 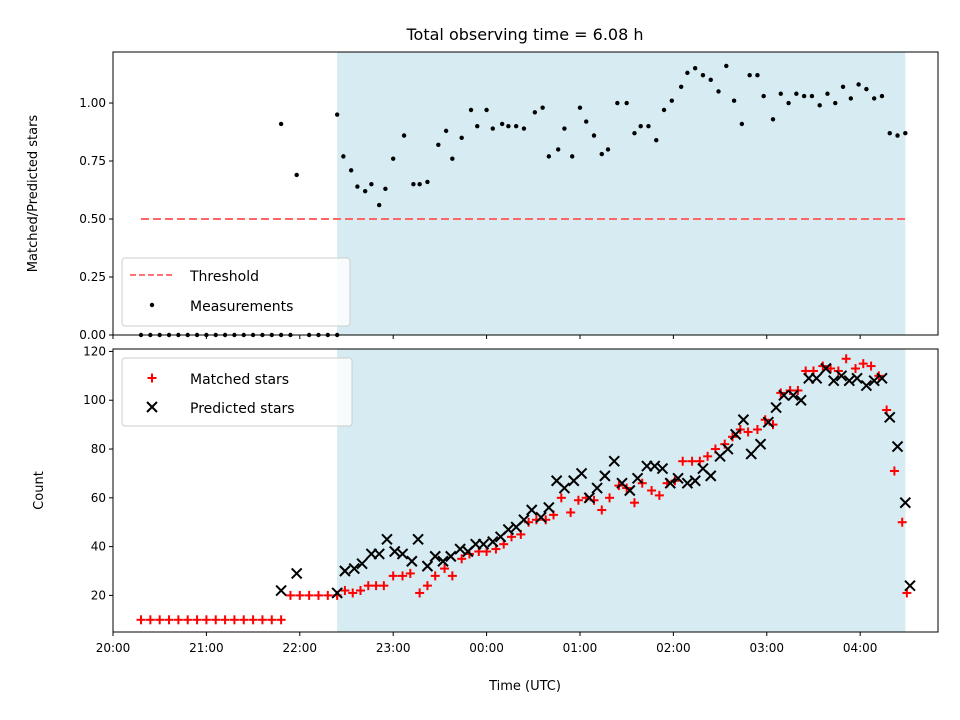 I want to click on threshold-legend-label: Threshold, so click(x=224, y=277).